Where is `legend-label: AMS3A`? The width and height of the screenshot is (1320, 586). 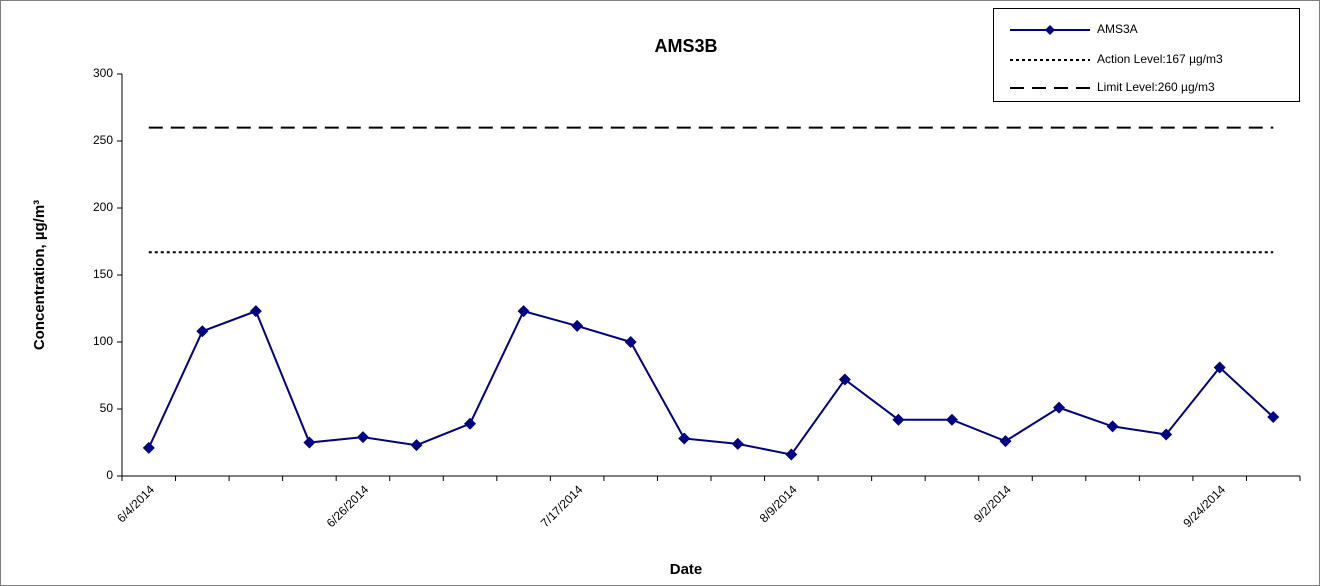 legend-label: AMS3A is located at coordinates (1117, 29).